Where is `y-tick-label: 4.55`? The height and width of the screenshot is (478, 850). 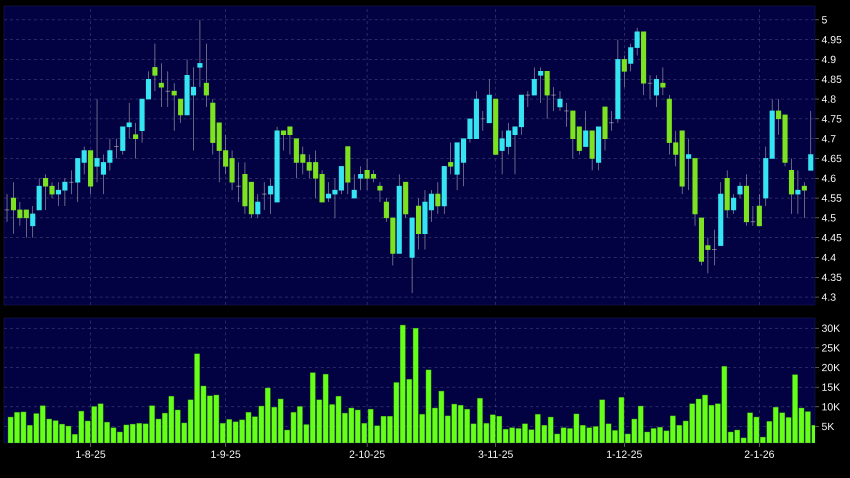
y-tick-label: 4.55 is located at coordinates (832, 198).